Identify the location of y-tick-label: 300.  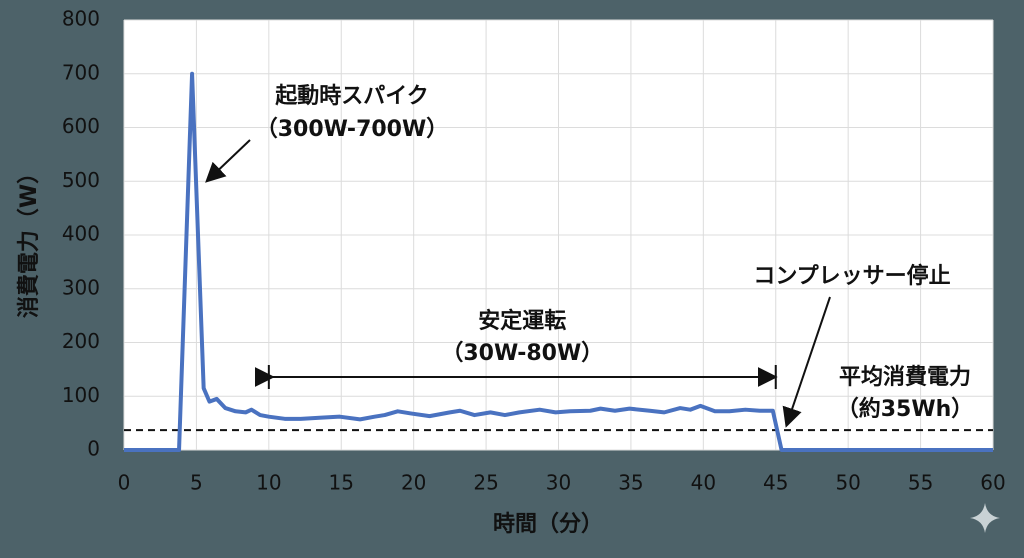
(81, 287).